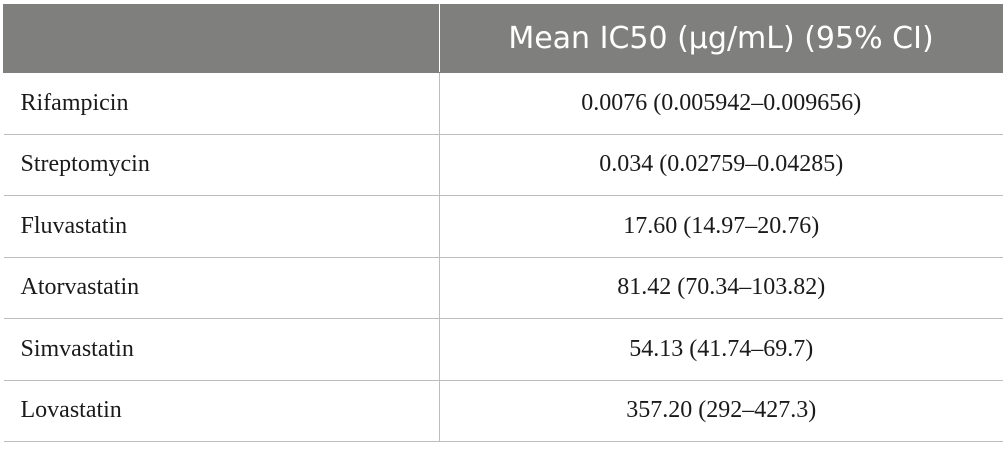 The width and height of the screenshot is (1005, 460). Describe the element at coordinates (721, 165) in the screenshot. I see `ic50-value-cell: 0.034 (0.02759–0.04285)` at that location.